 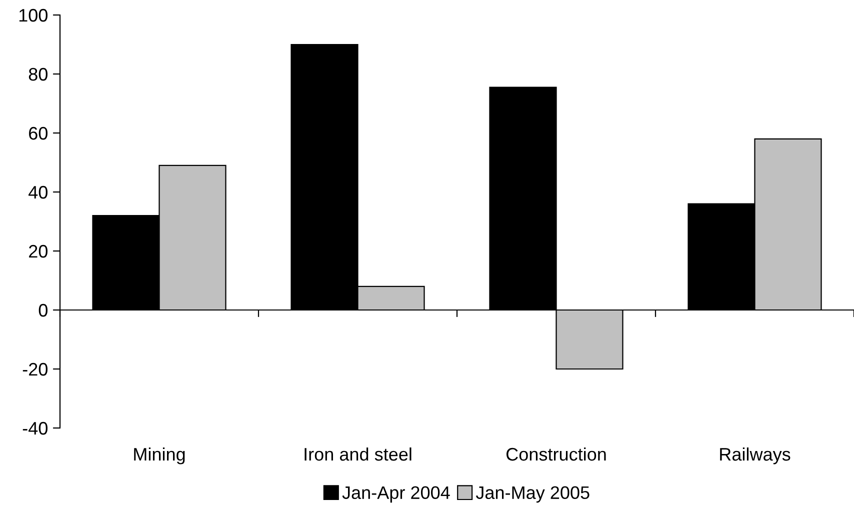 I want to click on y-tick-label: 40, so click(x=38, y=192).